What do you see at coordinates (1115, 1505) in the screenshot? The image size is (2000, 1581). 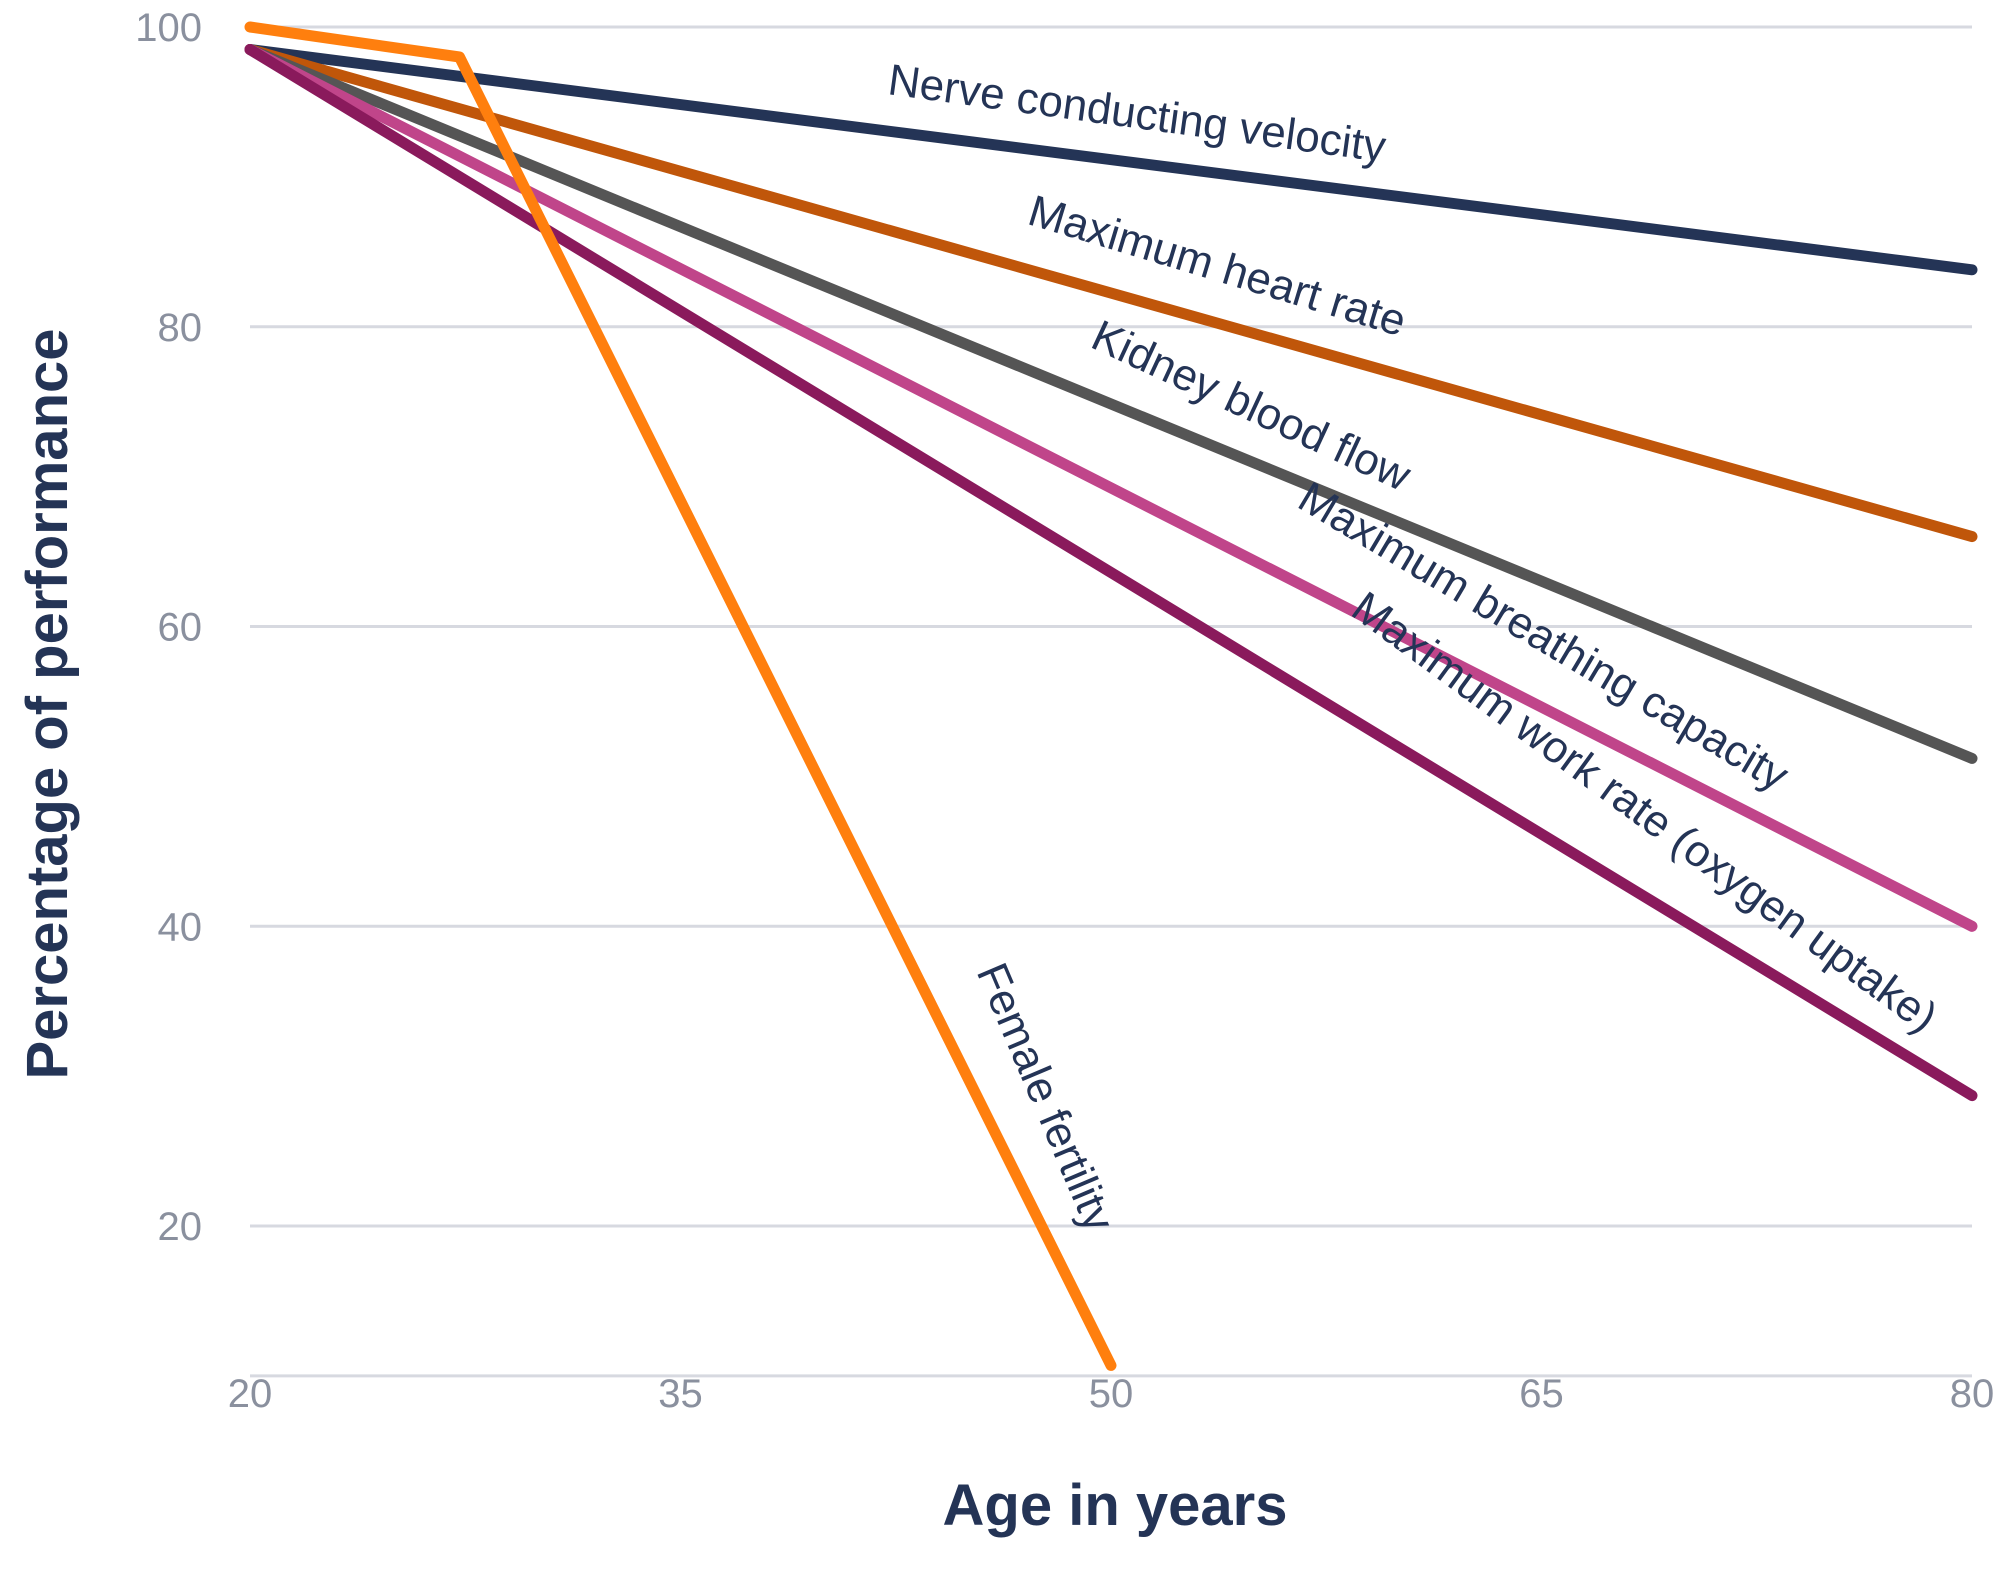 I see `x-axis-title: Age in years` at bounding box center [1115, 1505].